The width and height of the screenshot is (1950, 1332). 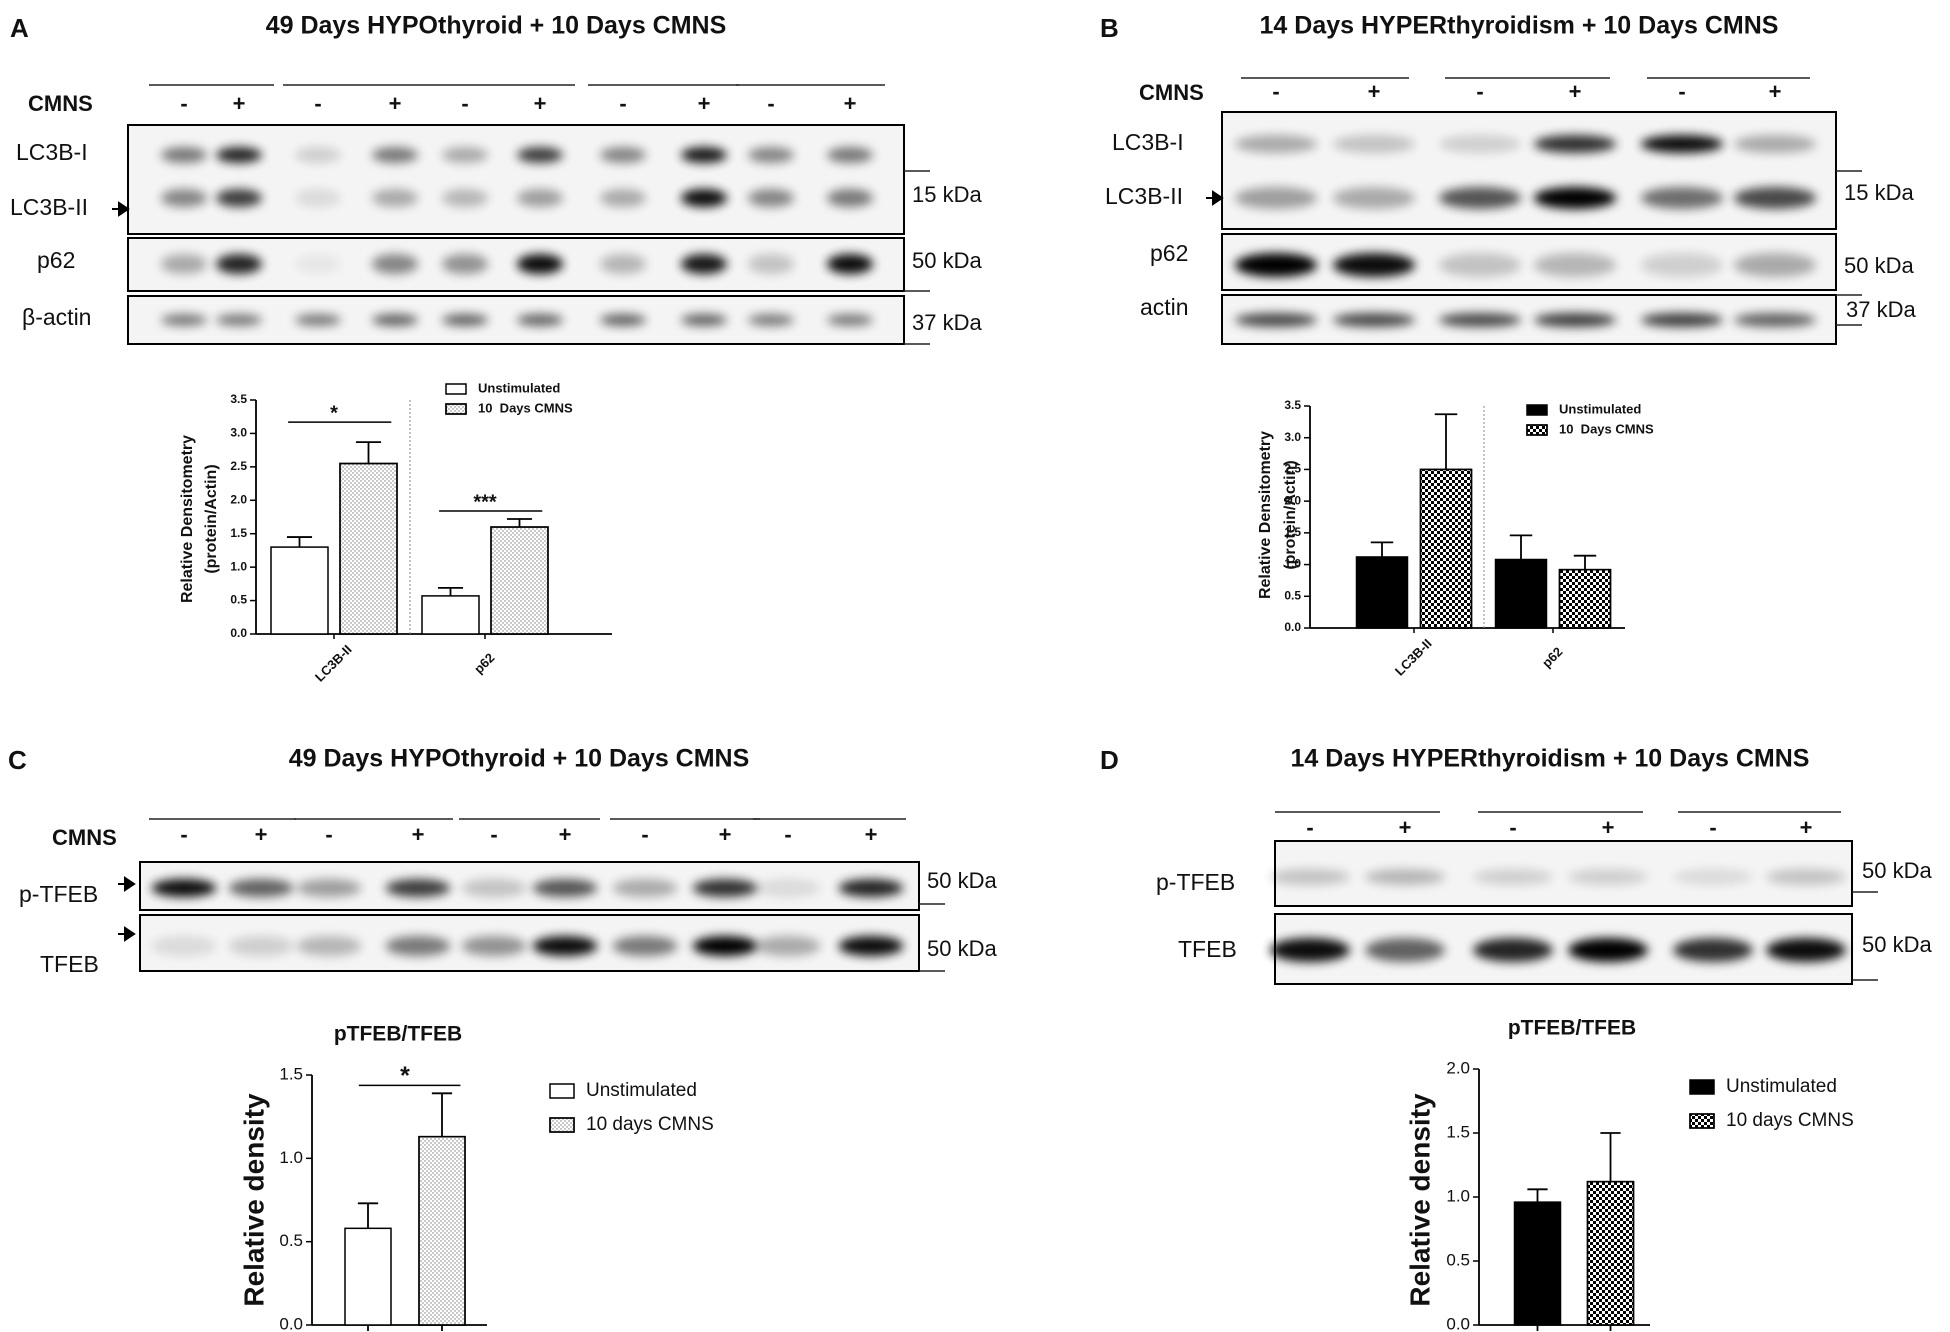 What do you see at coordinates (1171, 92) in the screenshot?
I see `treatment-label: CMNS` at bounding box center [1171, 92].